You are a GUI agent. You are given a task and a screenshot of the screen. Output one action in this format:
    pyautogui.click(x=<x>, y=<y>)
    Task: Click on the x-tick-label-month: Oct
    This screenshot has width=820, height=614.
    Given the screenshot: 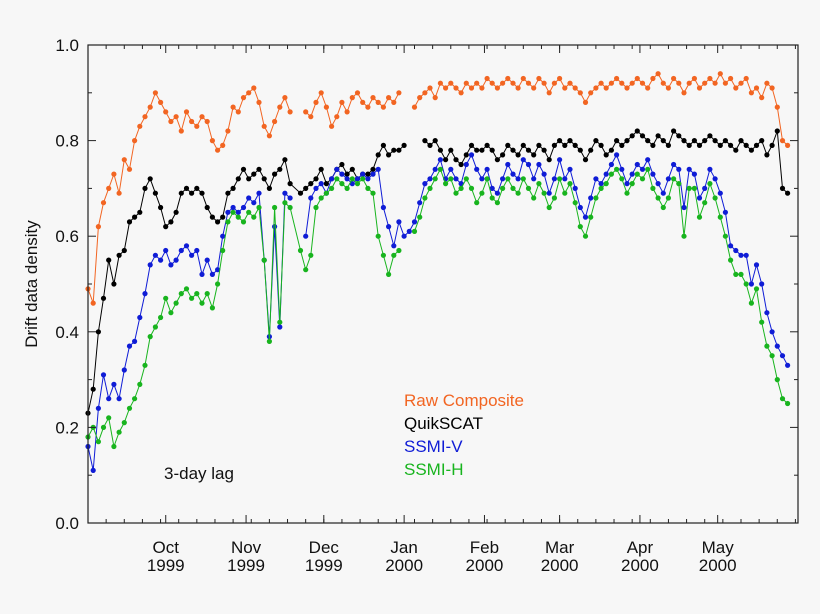 What is the action you would take?
    pyautogui.click(x=166, y=547)
    